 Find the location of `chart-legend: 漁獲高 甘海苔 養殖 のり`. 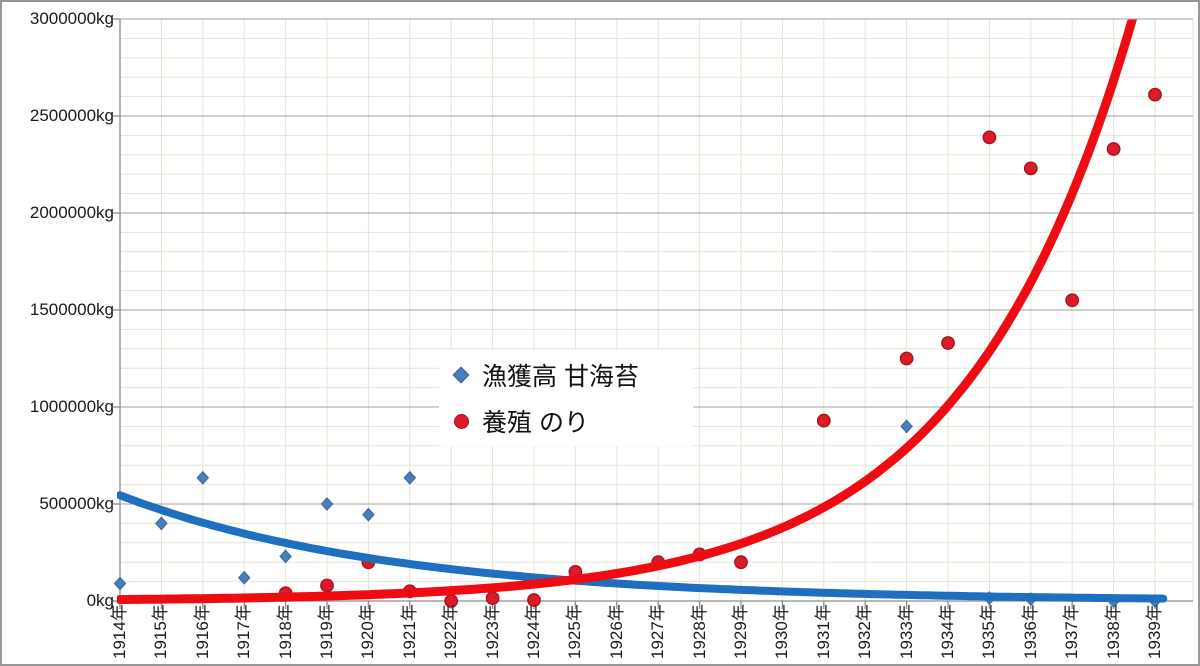

chart-legend: 漁獲高 甘海苔 養殖 のり is located at coordinates (566, 398).